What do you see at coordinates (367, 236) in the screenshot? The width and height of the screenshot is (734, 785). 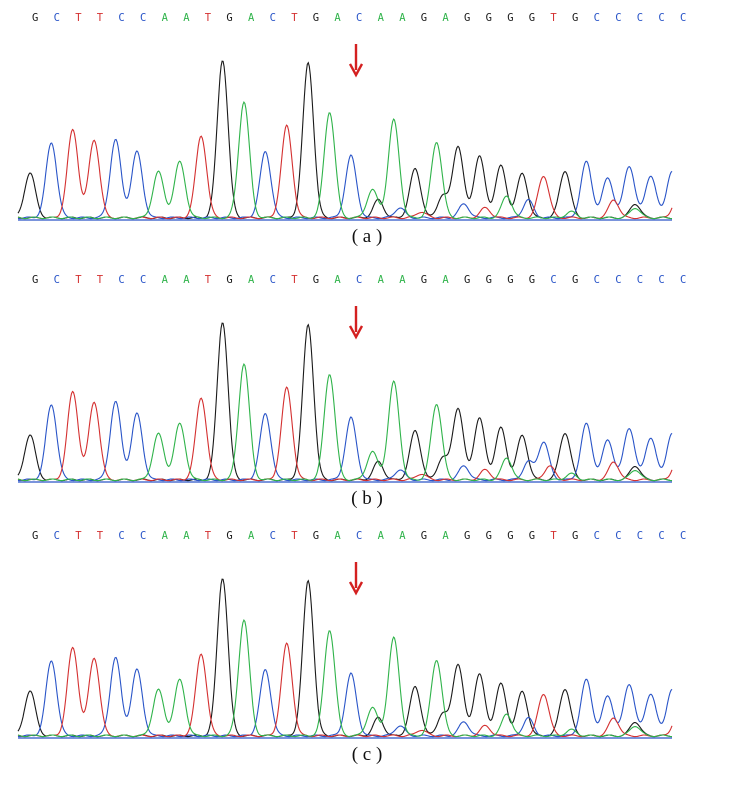 I see `panel-caption: ( a )` at bounding box center [367, 236].